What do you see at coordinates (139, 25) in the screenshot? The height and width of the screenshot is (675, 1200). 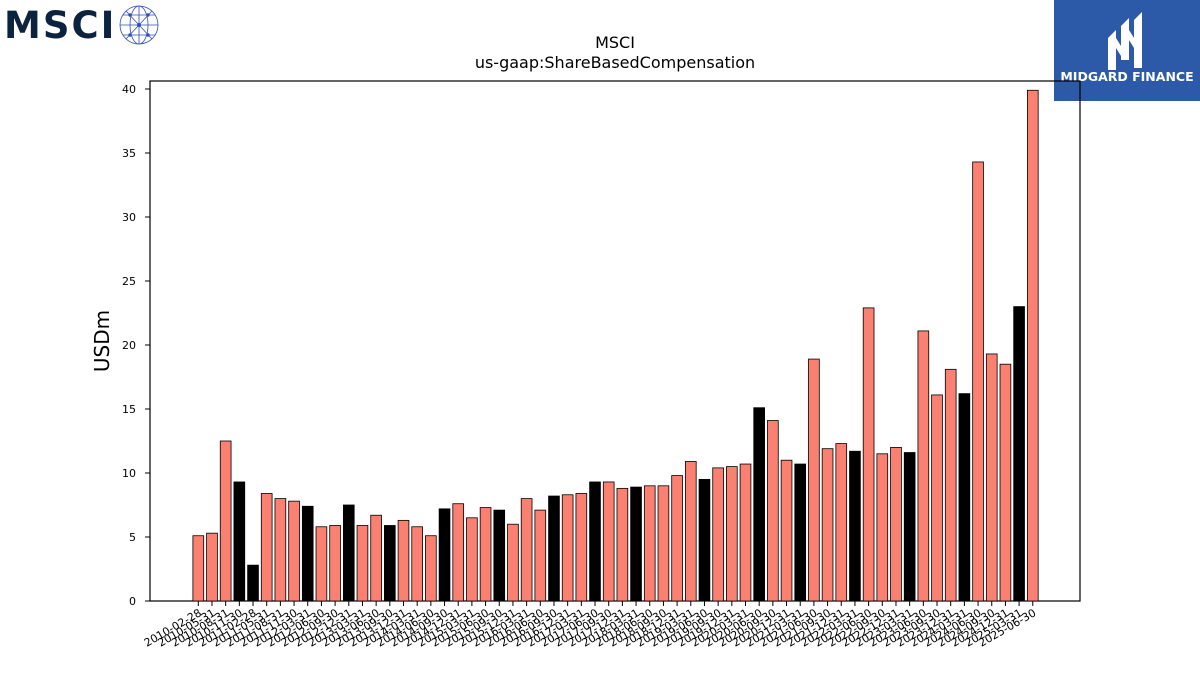 I see `globe-icon` at bounding box center [139, 25].